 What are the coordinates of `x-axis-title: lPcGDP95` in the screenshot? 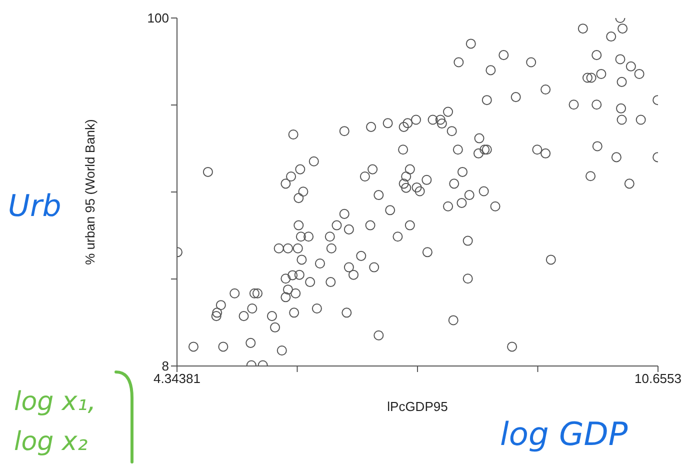 It's located at (417, 406).